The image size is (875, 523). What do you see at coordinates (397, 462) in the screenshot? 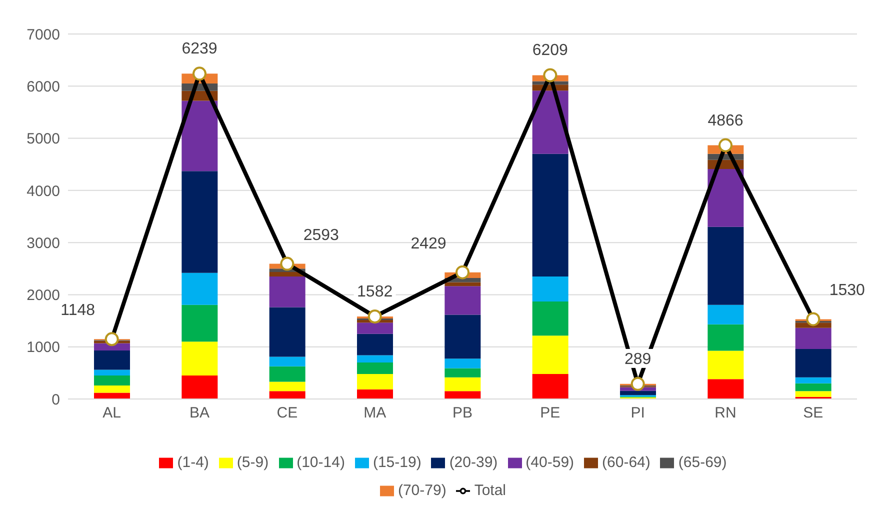
I see `legend-label: (15-19)` at bounding box center [397, 462].